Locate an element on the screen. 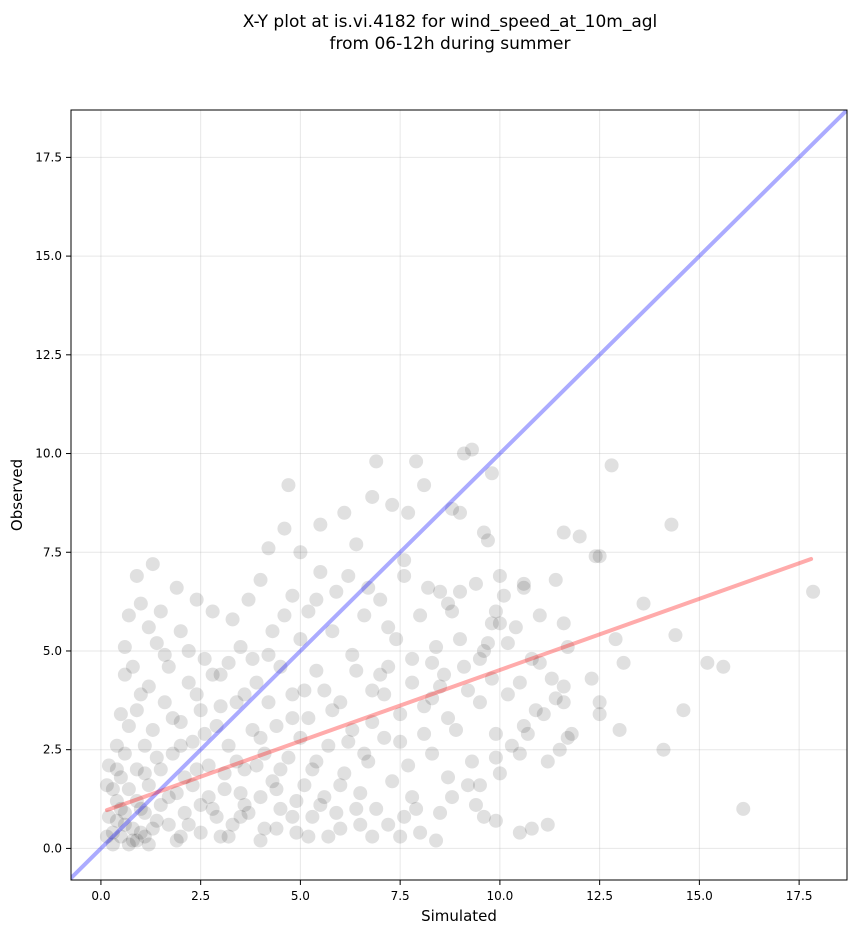 This screenshot has width=856, height=934. y-tick-label: 0.0 is located at coordinates (52, 848).